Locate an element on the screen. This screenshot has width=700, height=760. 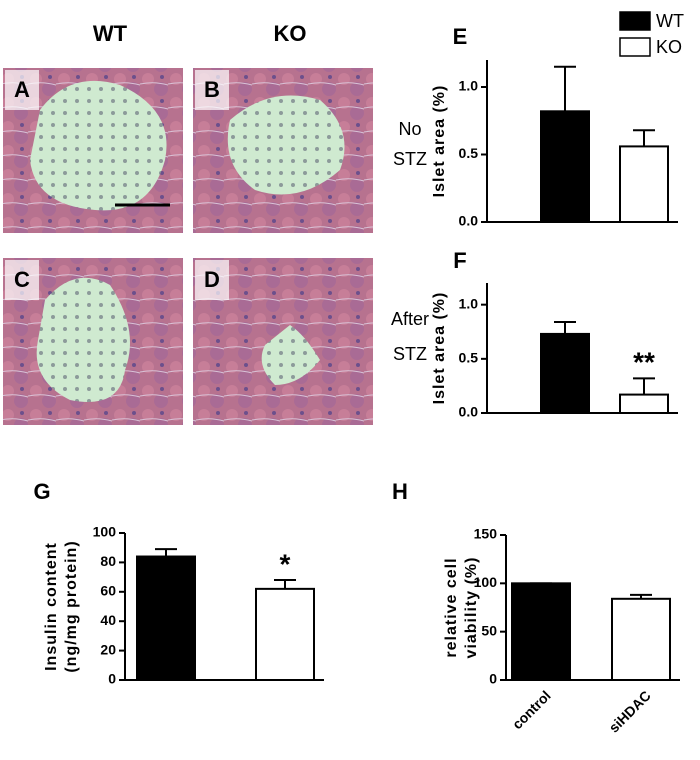
significance: * is located at coordinates (285, 563).